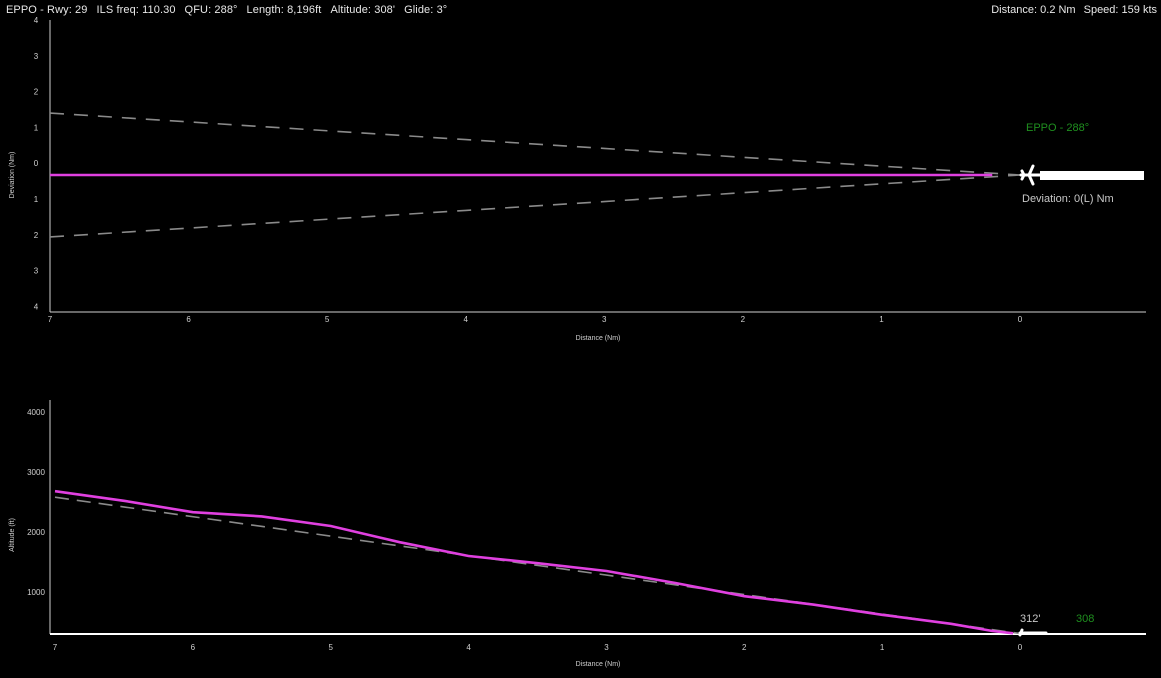 This screenshot has height=678, width=1161. Describe the element at coordinates (12, 535) in the screenshot. I see `altitude-y-axis-label: Altitude (ft)` at that location.